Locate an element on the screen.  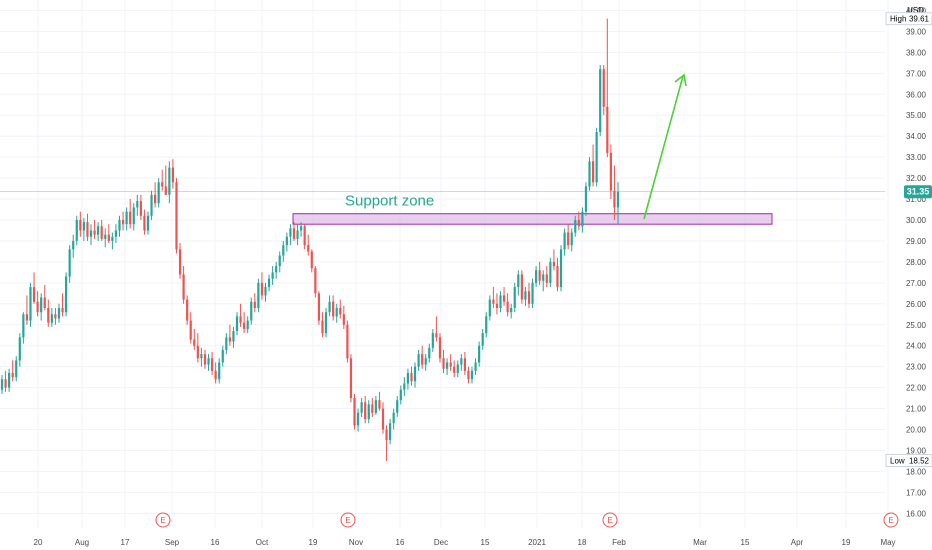
high-badge: High 39.61 is located at coordinates (908, 19).